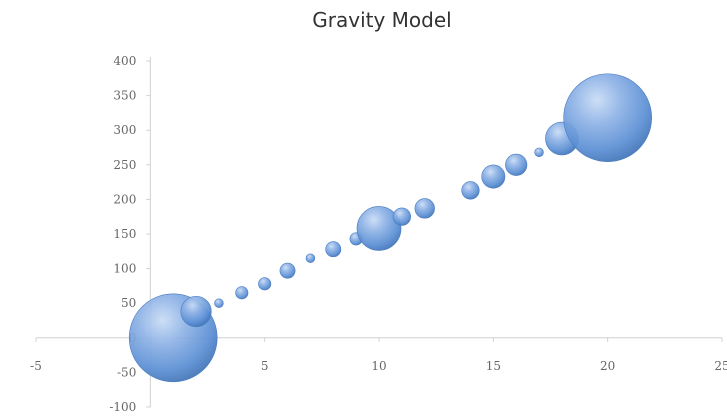  I want to click on y-tick-label: -50, so click(126, 372).